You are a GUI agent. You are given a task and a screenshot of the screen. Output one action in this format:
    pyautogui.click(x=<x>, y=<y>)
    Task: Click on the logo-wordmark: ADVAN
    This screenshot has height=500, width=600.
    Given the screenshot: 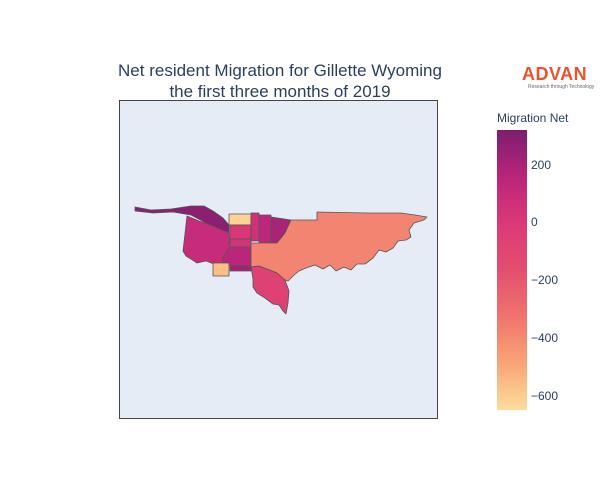 What is the action you would take?
    pyautogui.click(x=555, y=74)
    